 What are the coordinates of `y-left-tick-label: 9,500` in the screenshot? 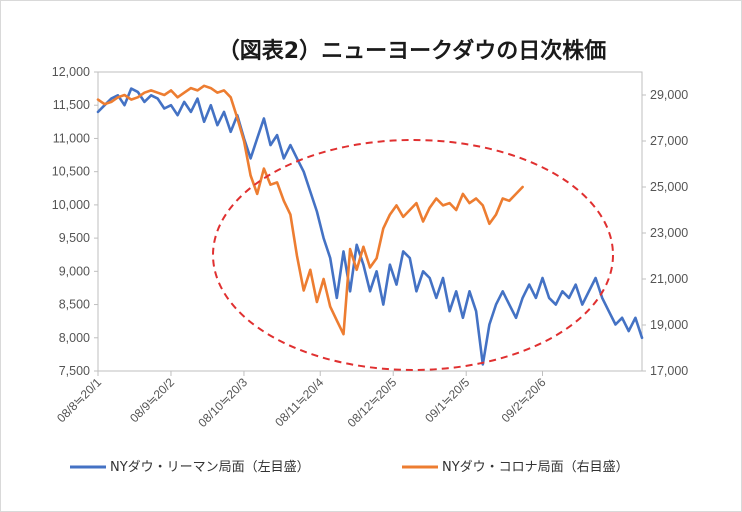 It's located at (74, 238).